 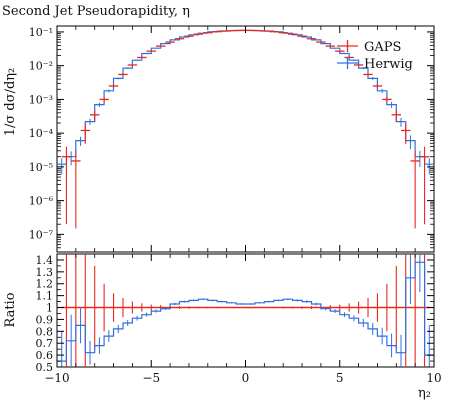 What do you see at coordinates (45, 367) in the screenshot?
I see `ratio-y-tick-label: 0.5` at bounding box center [45, 367].